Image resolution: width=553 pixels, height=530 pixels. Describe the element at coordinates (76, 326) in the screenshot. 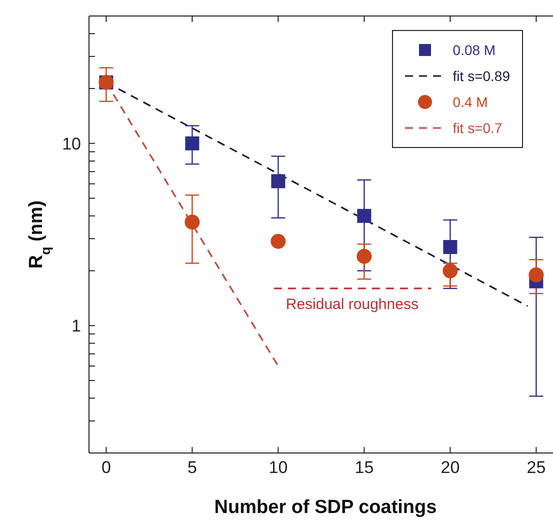

I see `y-tick-label: 1` at that location.